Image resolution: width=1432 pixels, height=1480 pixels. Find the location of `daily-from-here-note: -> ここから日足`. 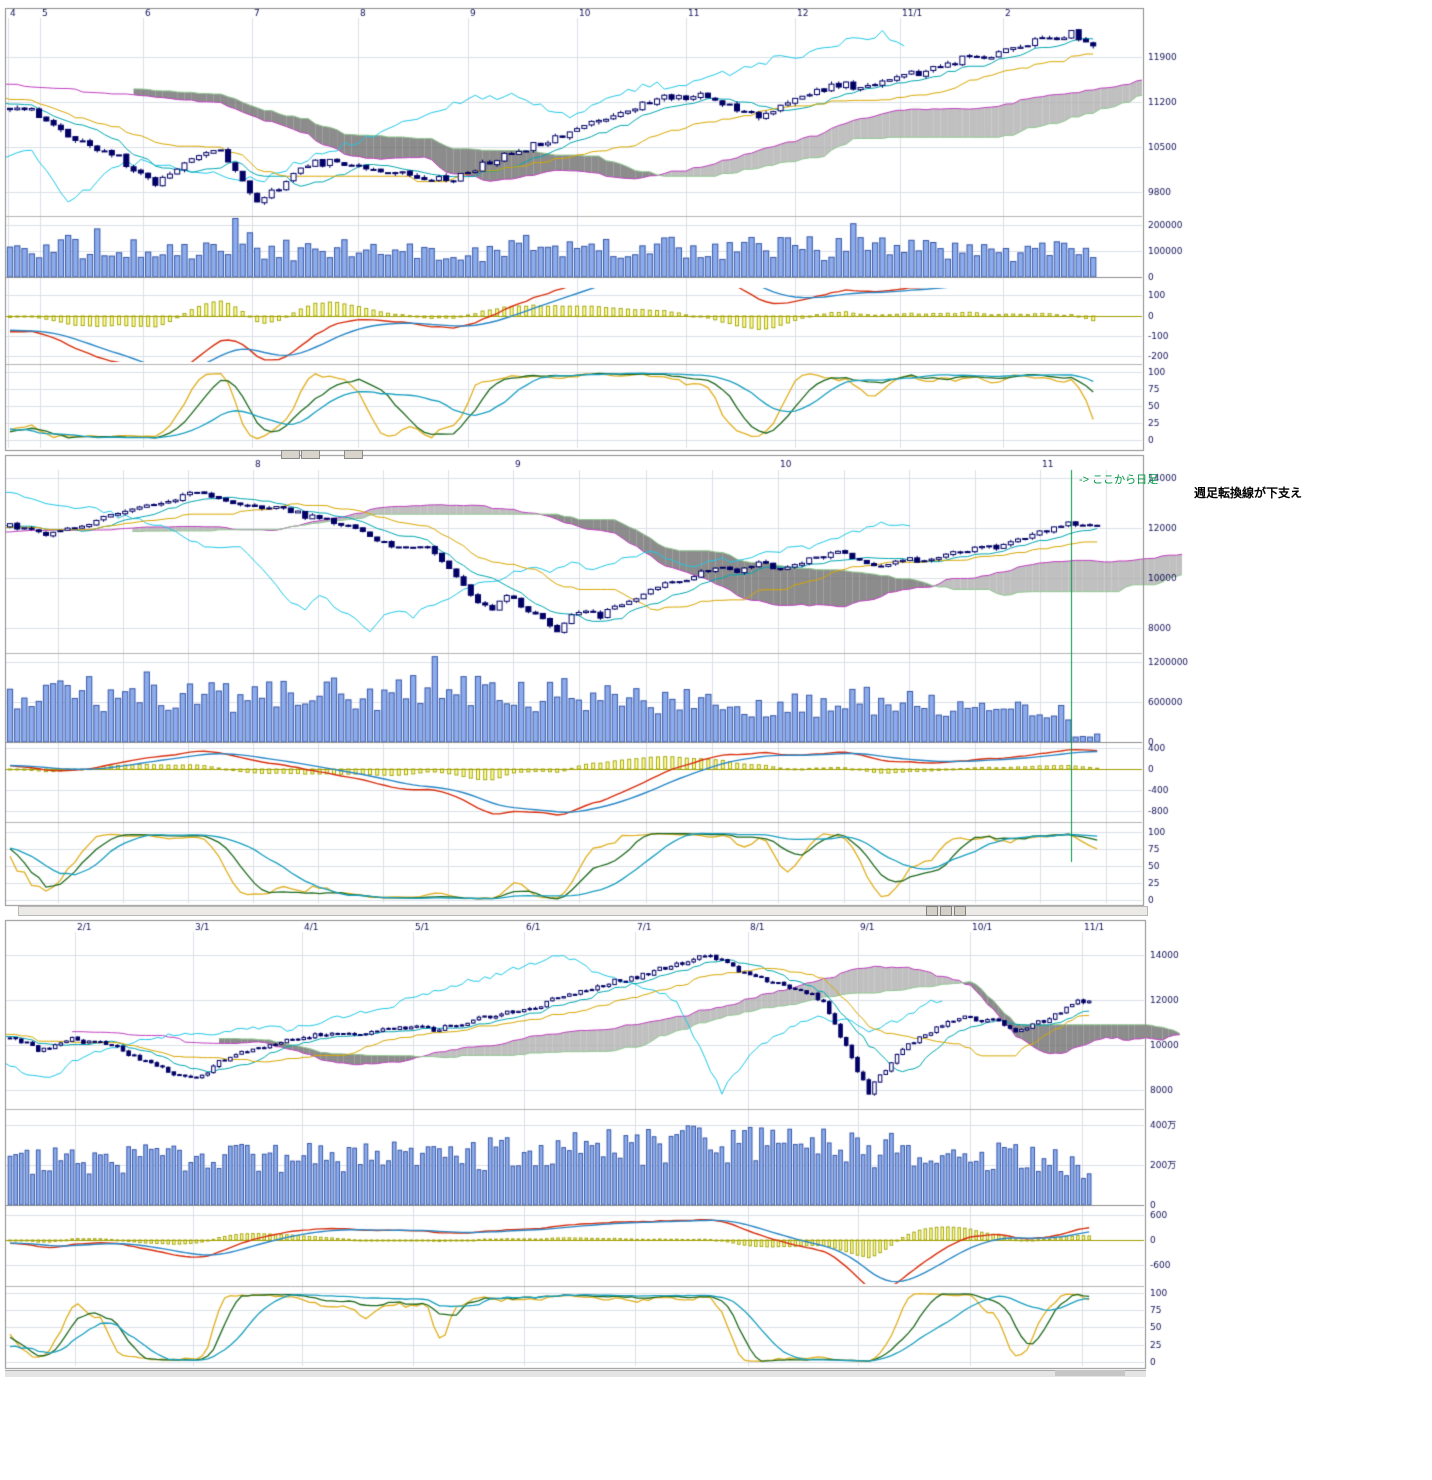

daily-from-here-note: -> ここから日足 is located at coordinates (1119, 480).